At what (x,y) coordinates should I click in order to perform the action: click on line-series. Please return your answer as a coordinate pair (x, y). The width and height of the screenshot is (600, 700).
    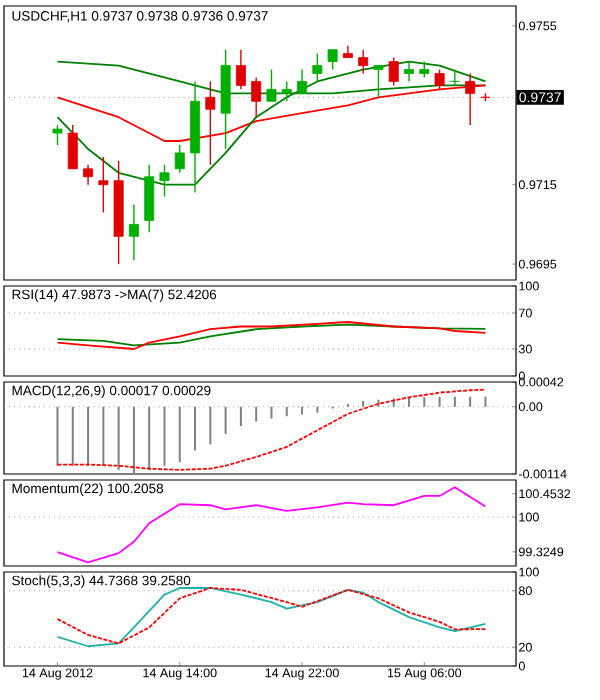
    Looking at the image, I should click on (271, 113).